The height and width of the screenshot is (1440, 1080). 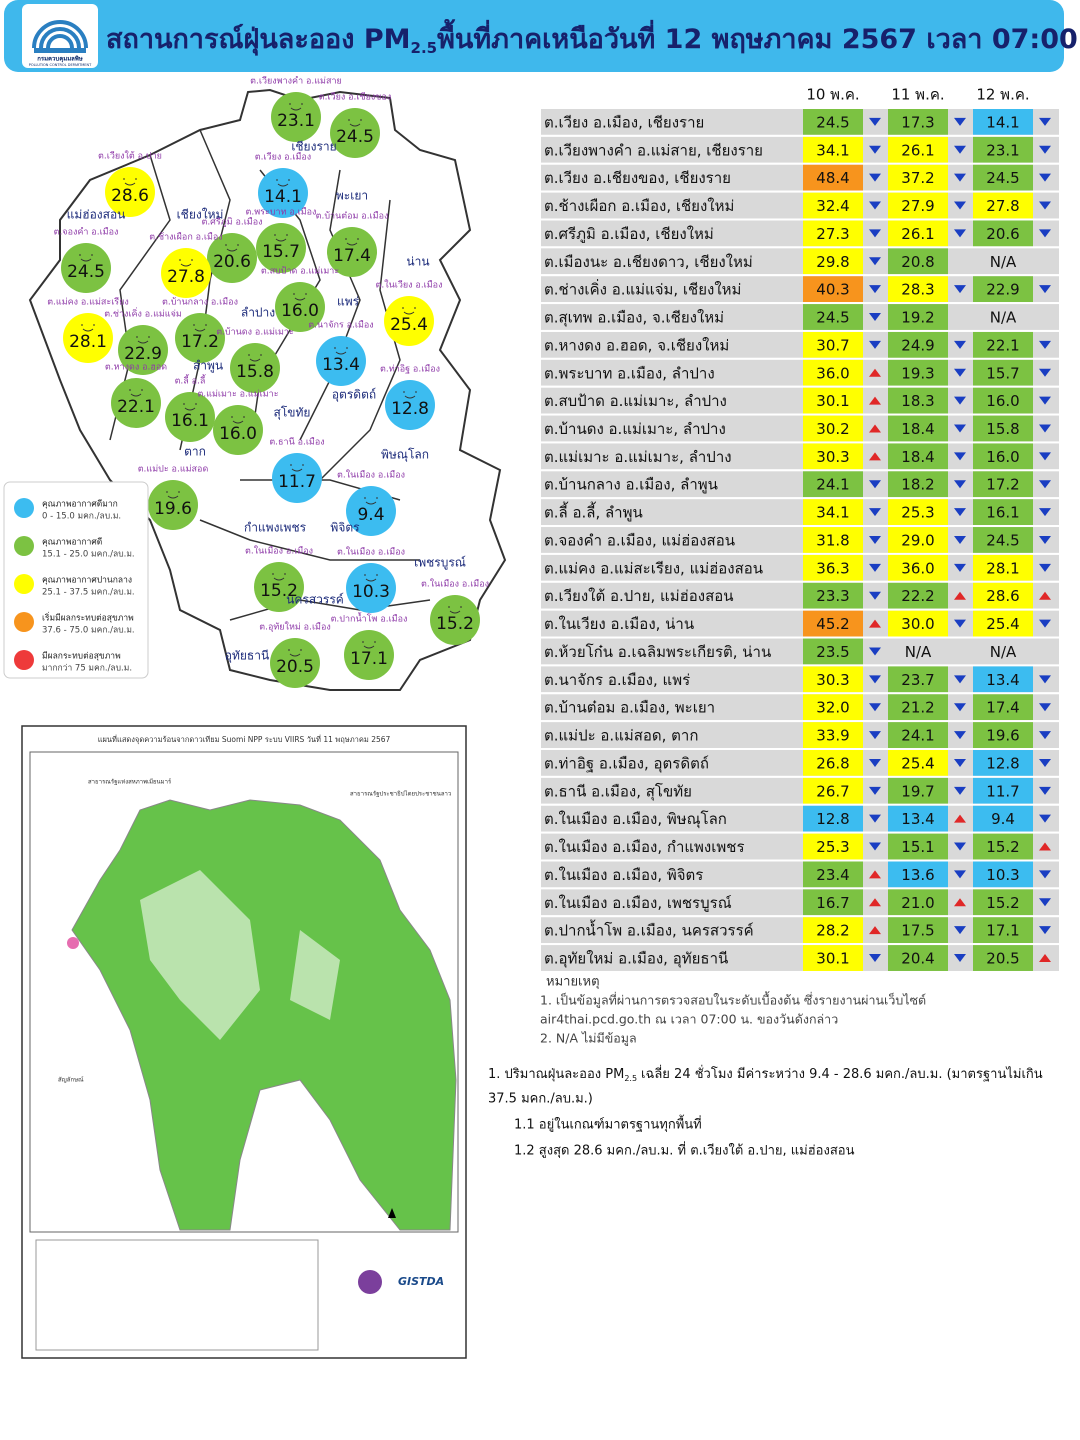 I want to click on legend-label: คุณภาพอากาศปานกลาง, so click(x=87, y=581).